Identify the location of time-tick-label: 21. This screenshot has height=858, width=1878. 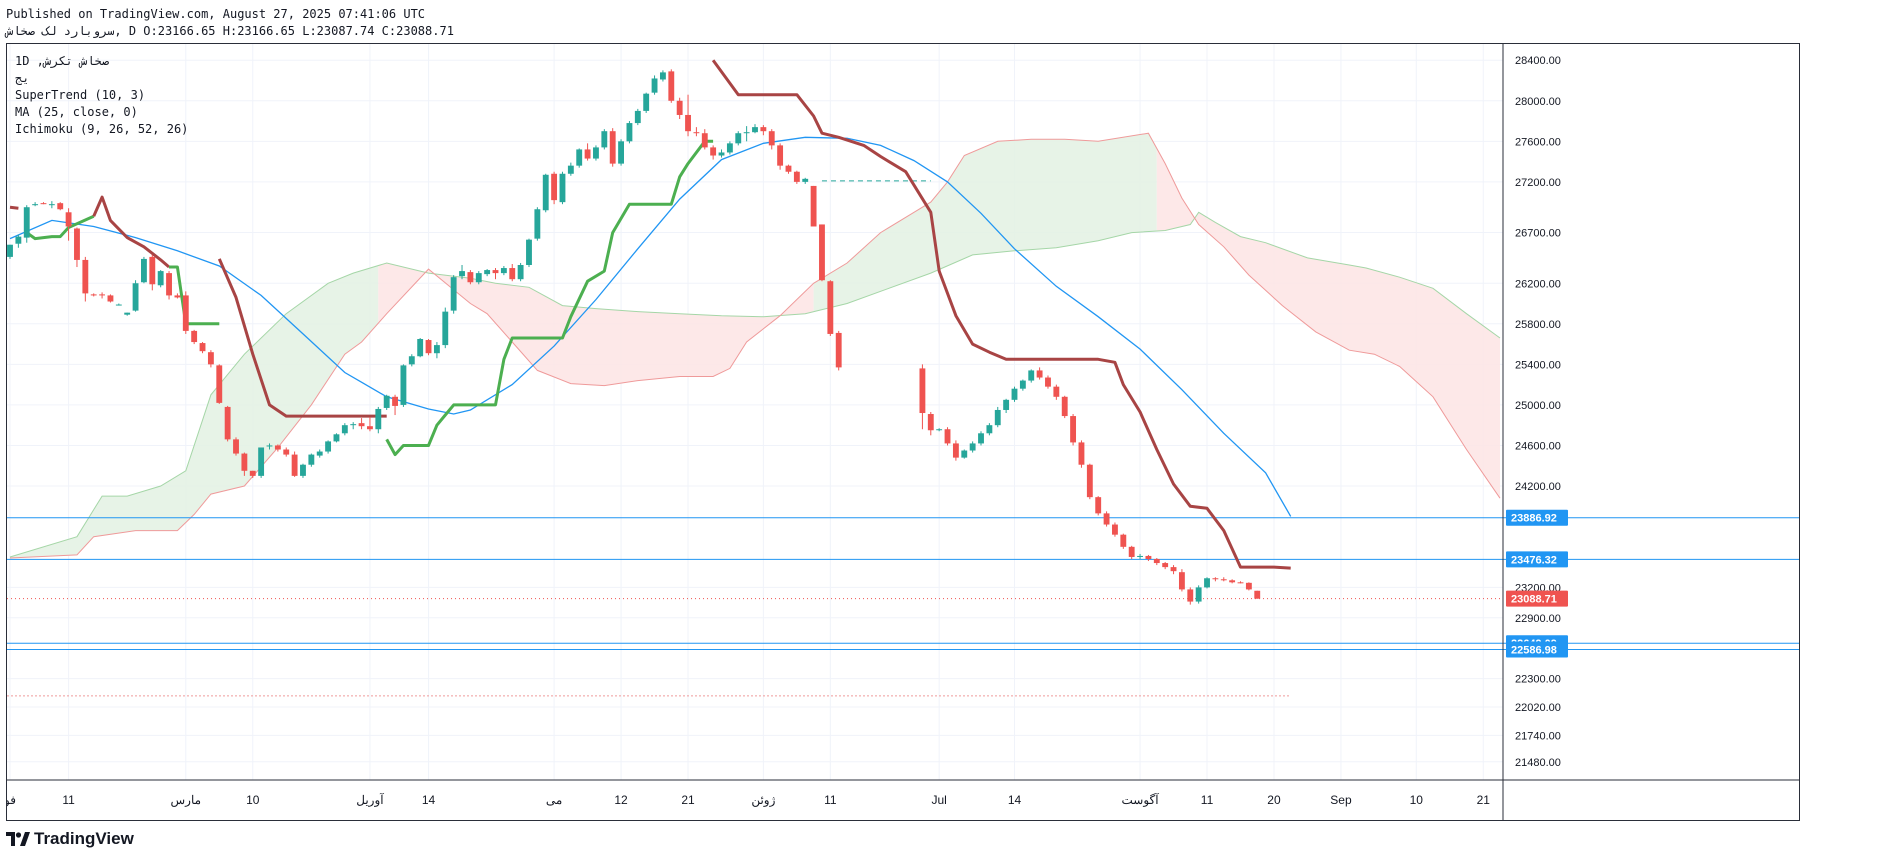
(688, 800).